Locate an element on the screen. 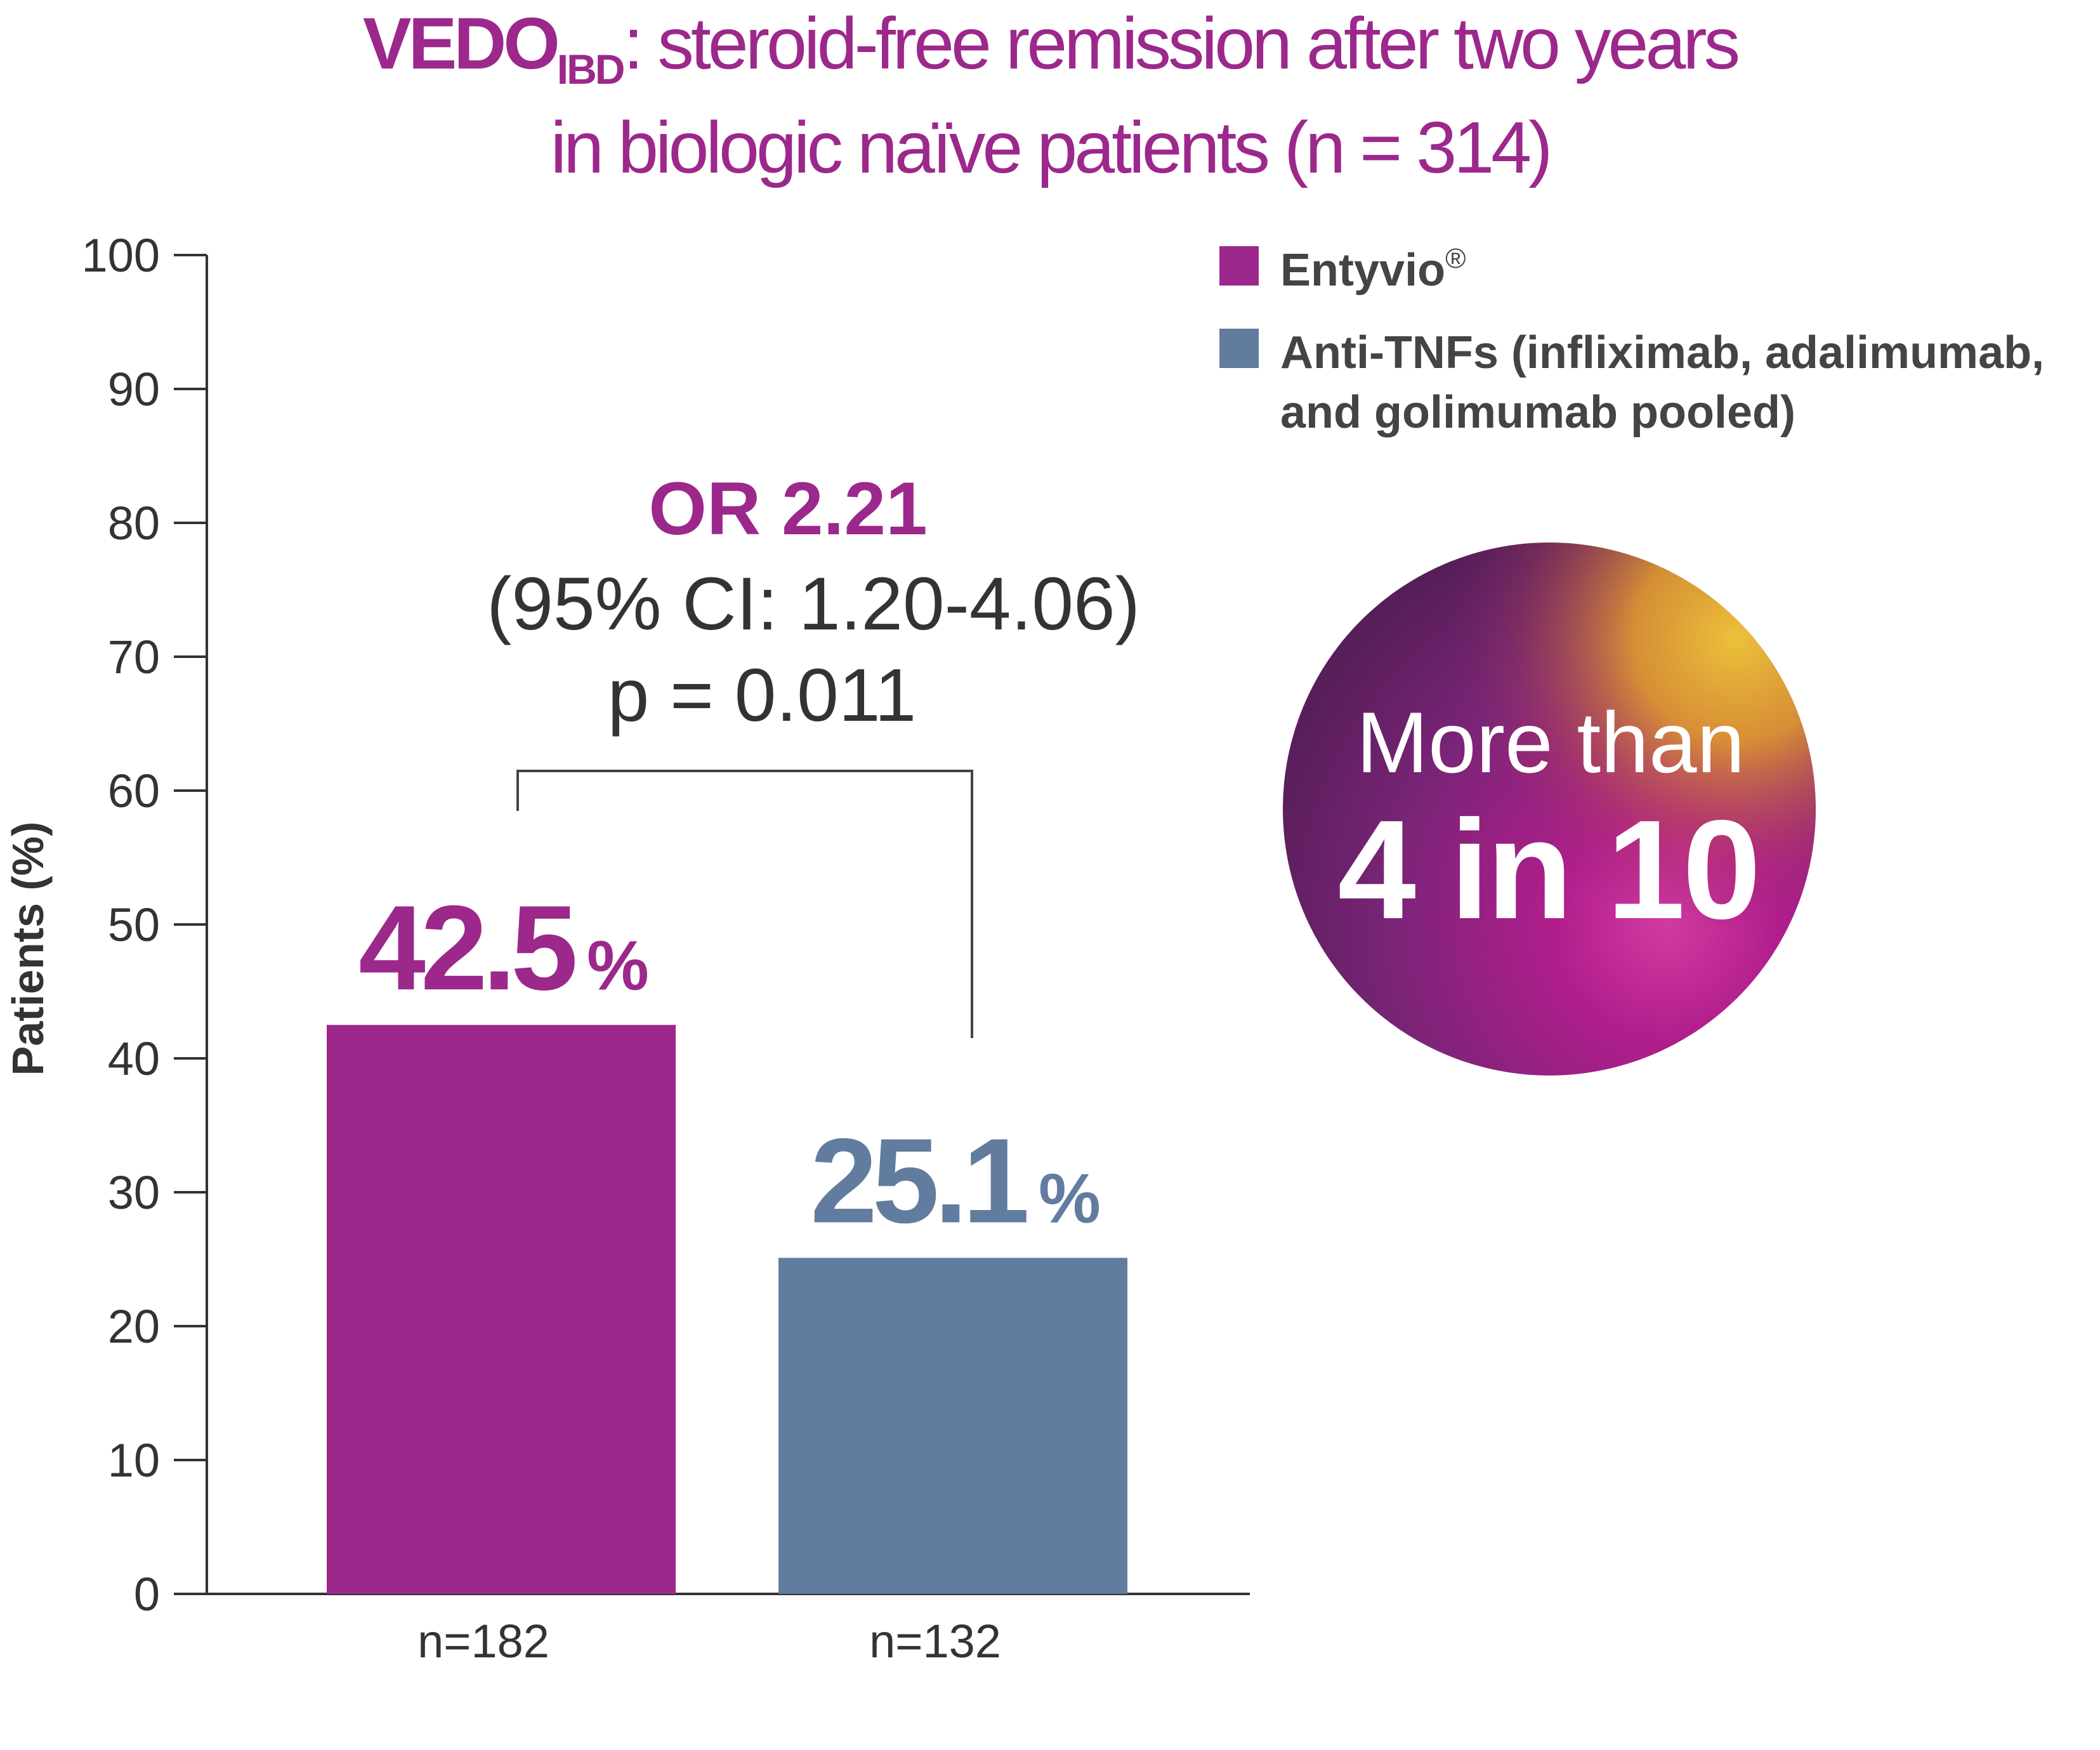 This screenshot has height=1750, width=2100. badge-line1: More than is located at coordinates (1550, 743).